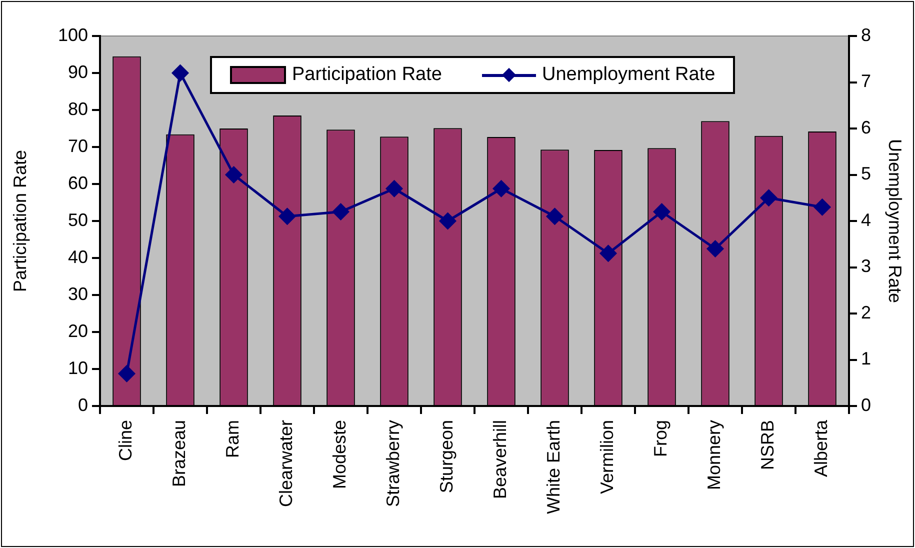 The image size is (915, 548). Describe the element at coordinates (78, 294) in the screenshot. I see `y-tick-label: 30` at that location.